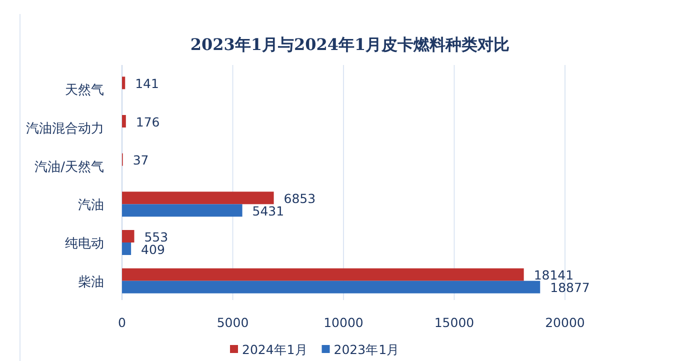  Describe the element at coordinates (91, 282) in the screenshot. I see `y-tick-label: 柴油` at that location.